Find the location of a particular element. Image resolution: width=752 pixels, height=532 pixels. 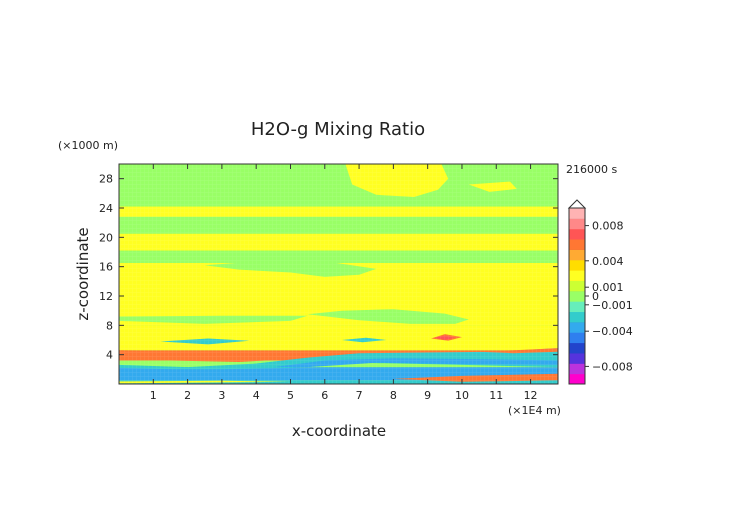

colorbar-tick-label: −0.008 is located at coordinates (612, 366).